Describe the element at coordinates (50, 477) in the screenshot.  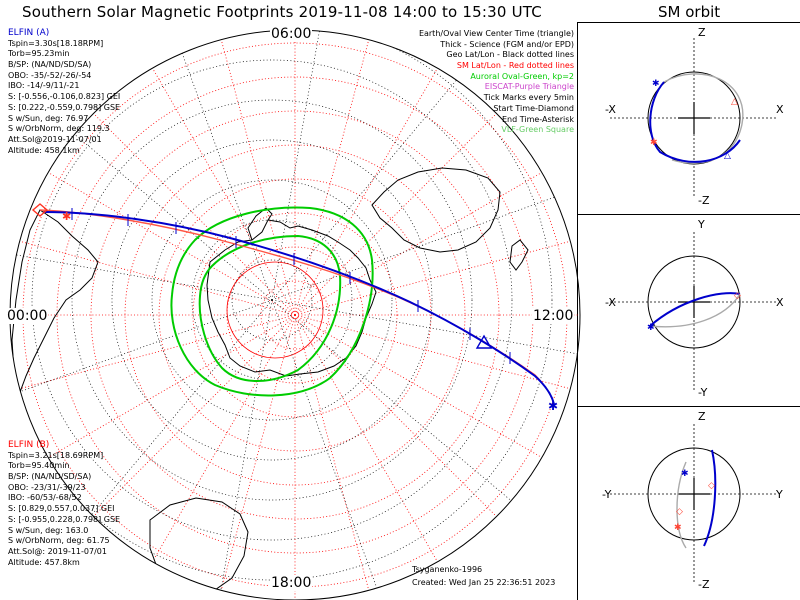
I see `elfin-b-line: B/SP: (NA/ND/SD/SA)` at that location.